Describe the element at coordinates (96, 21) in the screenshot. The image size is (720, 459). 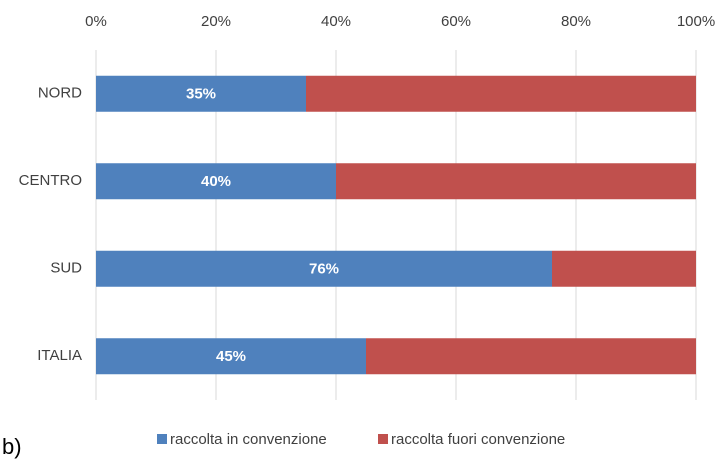
I see `x-tick-label: 0%` at that location.